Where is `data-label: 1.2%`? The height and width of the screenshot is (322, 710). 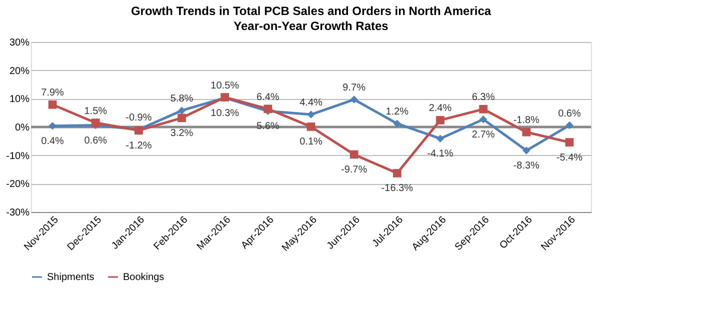 data-label: 1.2% is located at coordinates (397, 112).